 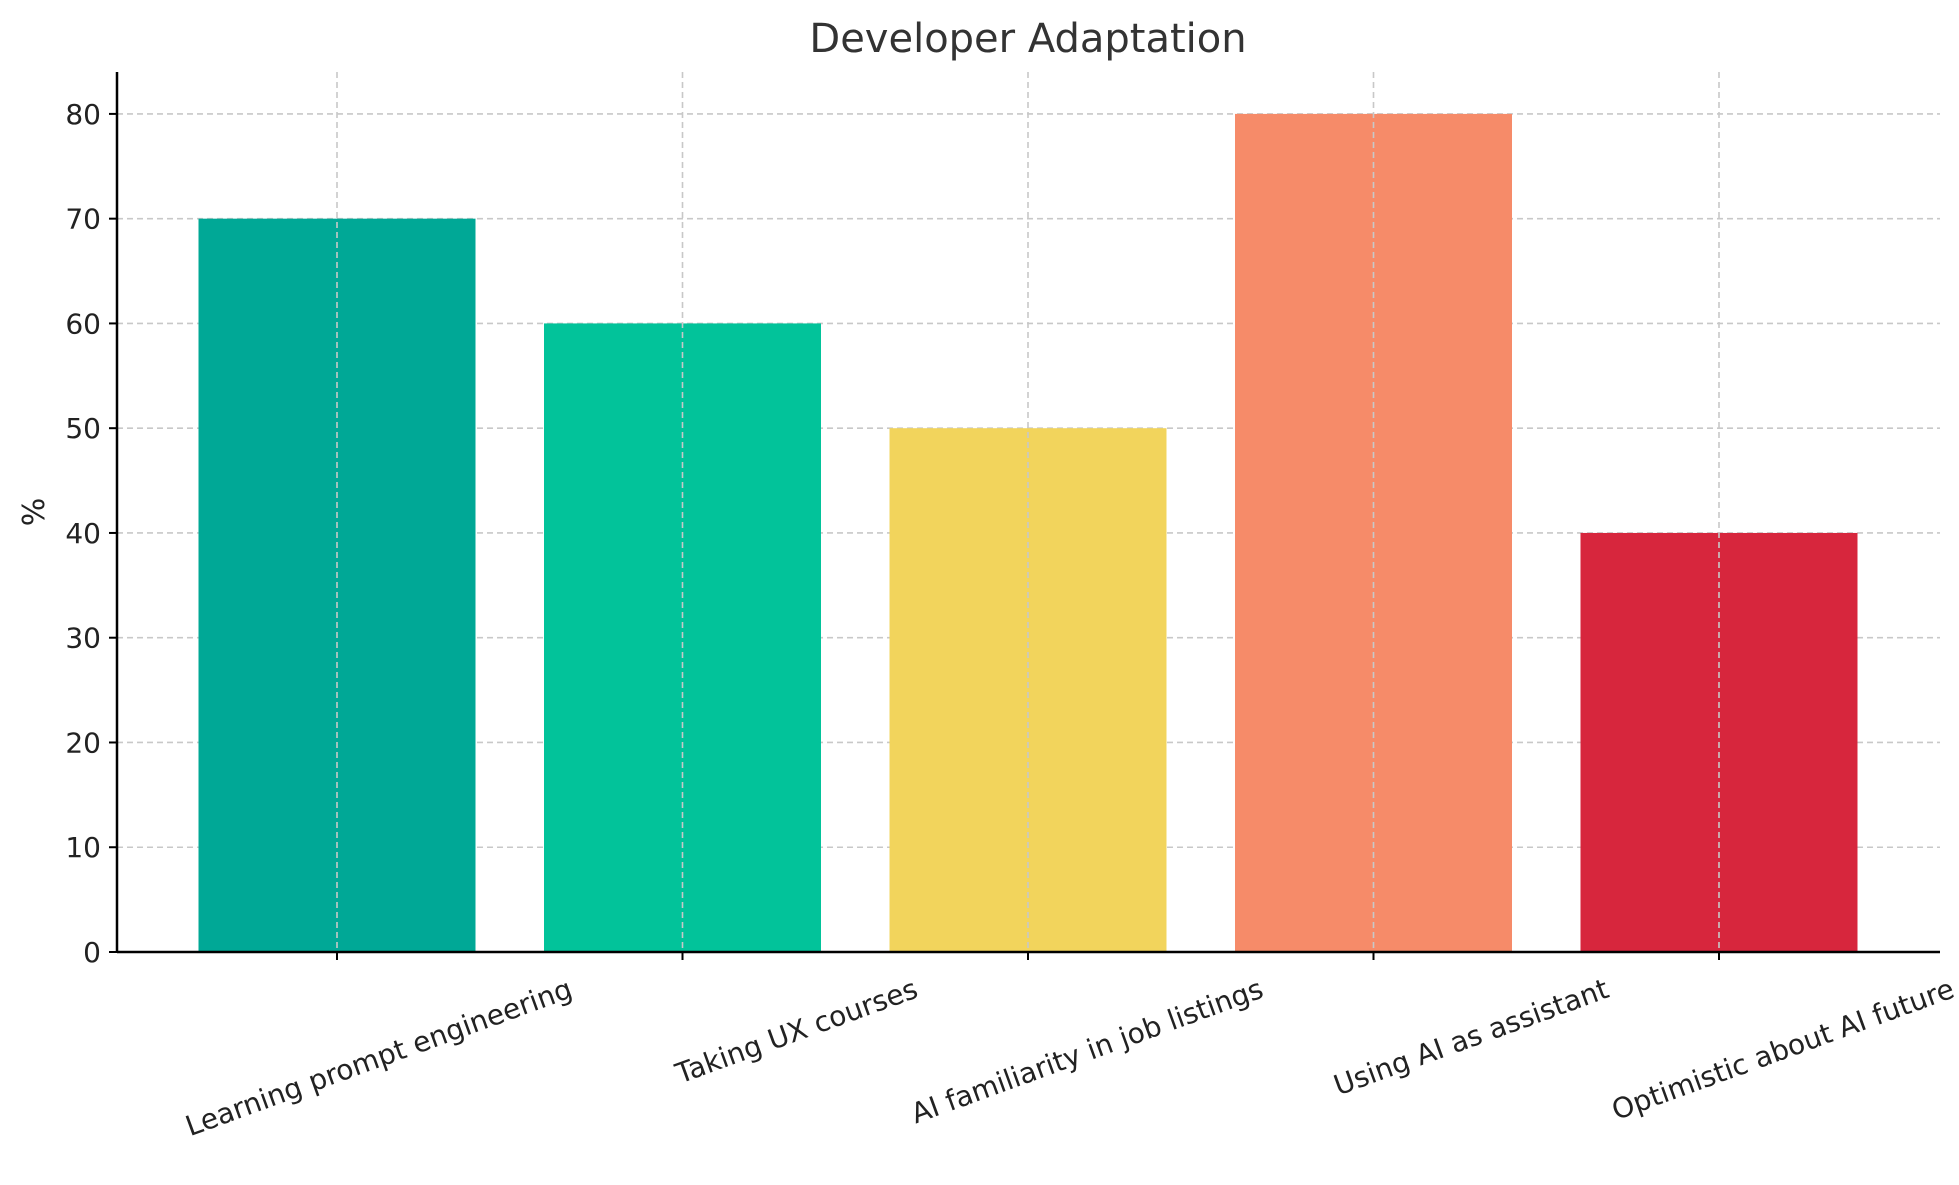 I want to click on y-tick-label: 50, so click(x=83, y=428).